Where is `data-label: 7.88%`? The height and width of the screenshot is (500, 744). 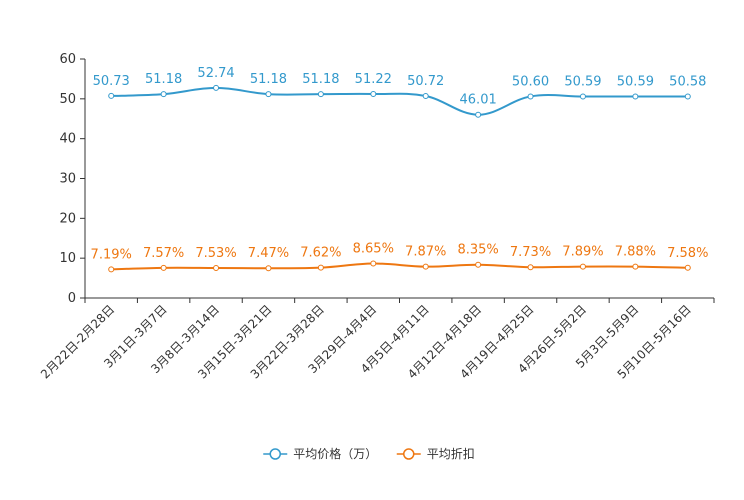
data-label: 7.88% is located at coordinates (635, 252).